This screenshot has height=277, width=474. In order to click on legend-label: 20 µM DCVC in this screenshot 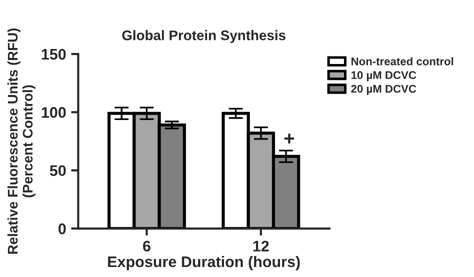, I will do `click(383, 89)`.